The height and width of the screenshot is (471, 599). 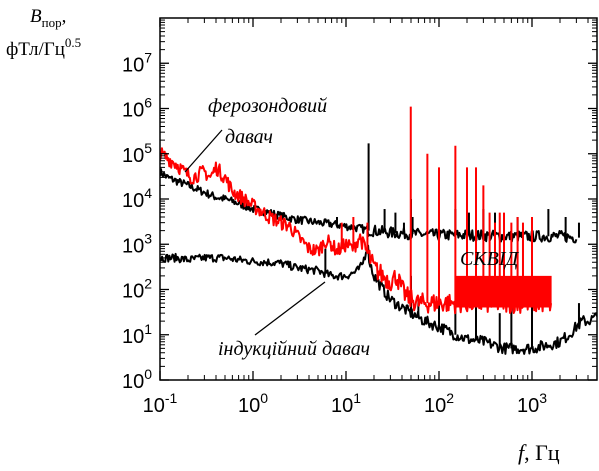 What do you see at coordinates (137, 153) in the screenshot?
I see `y-tick-label: 10⁵` at bounding box center [137, 153].